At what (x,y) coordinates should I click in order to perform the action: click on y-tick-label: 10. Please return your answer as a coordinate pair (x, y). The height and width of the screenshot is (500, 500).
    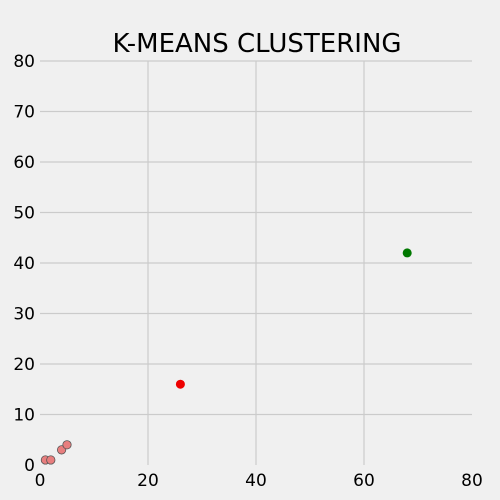
    Looking at the image, I should click on (24, 416).